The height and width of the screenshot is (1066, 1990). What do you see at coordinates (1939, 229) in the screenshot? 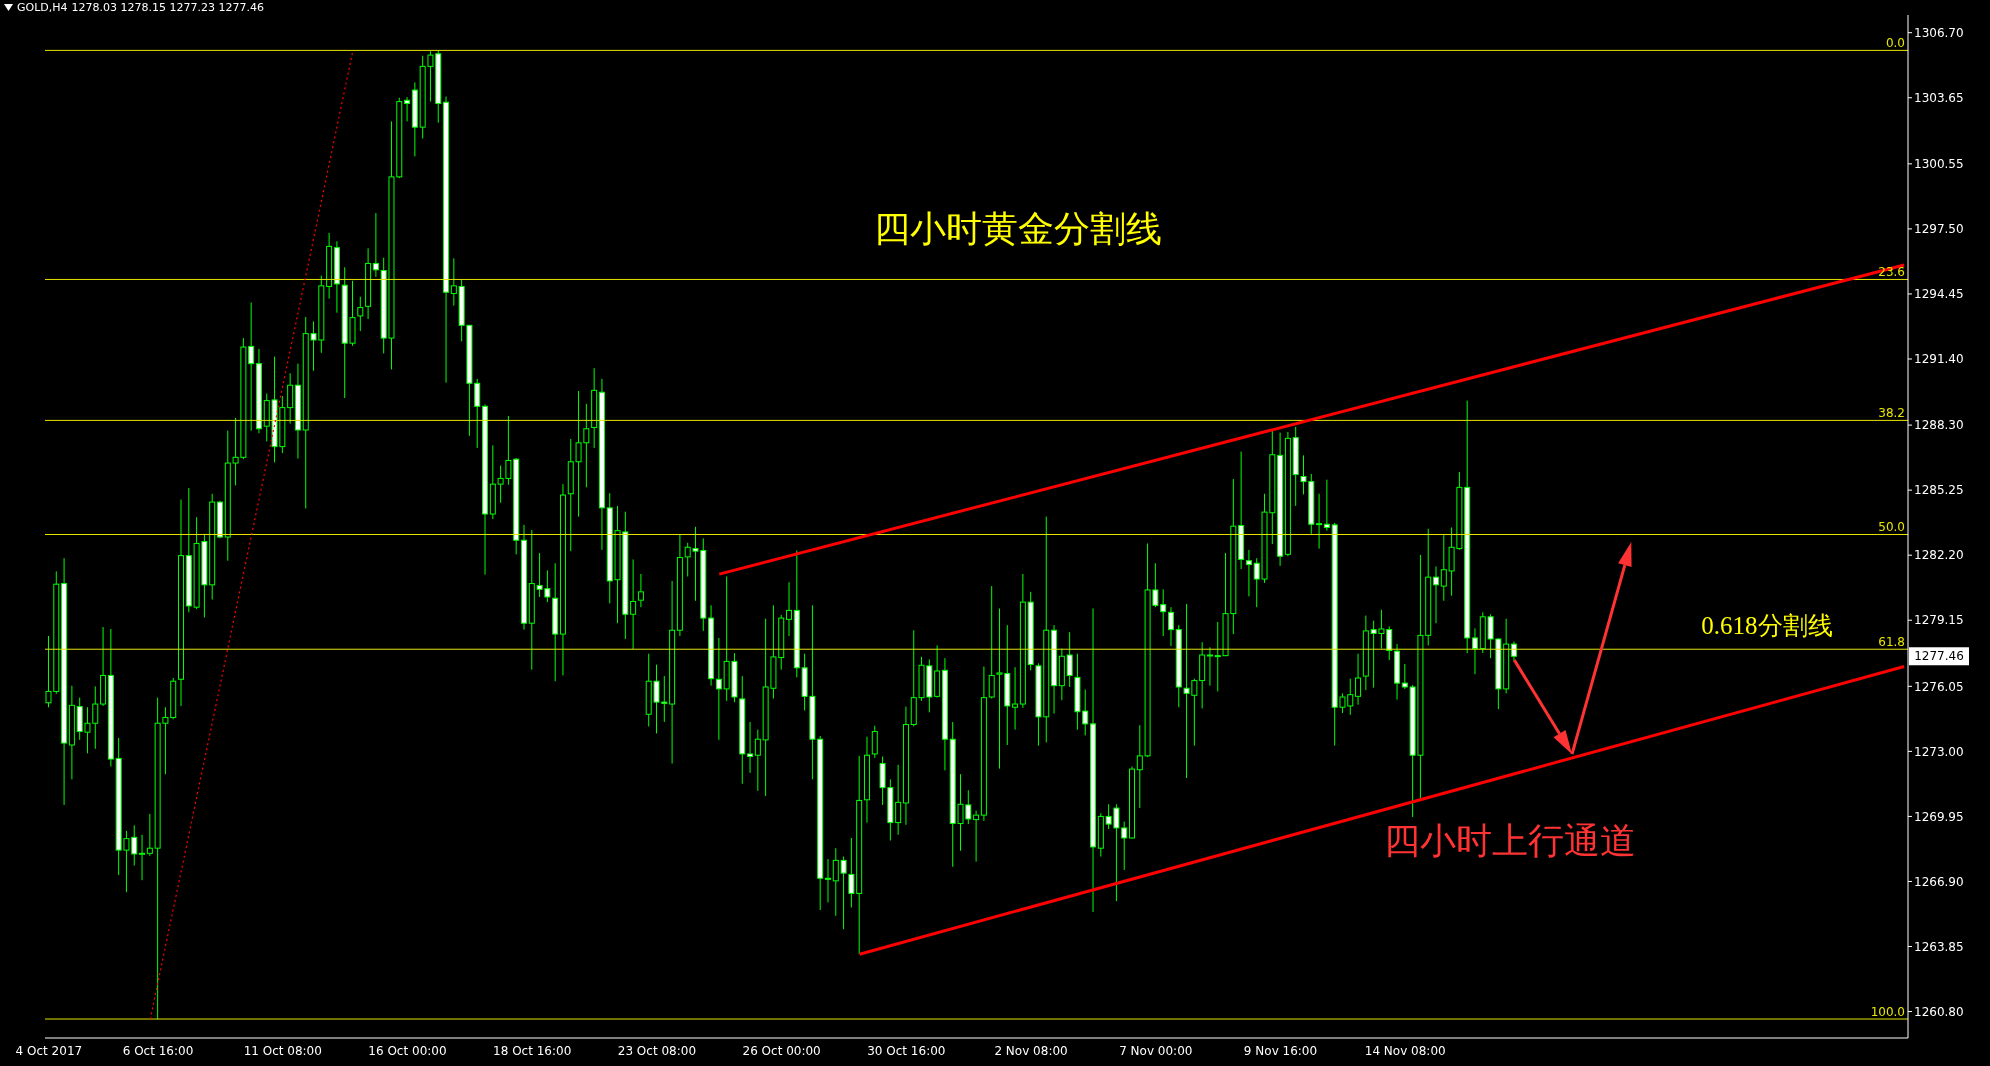
I see `y-tick-label: 1297.50` at bounding box center [1939, 229].